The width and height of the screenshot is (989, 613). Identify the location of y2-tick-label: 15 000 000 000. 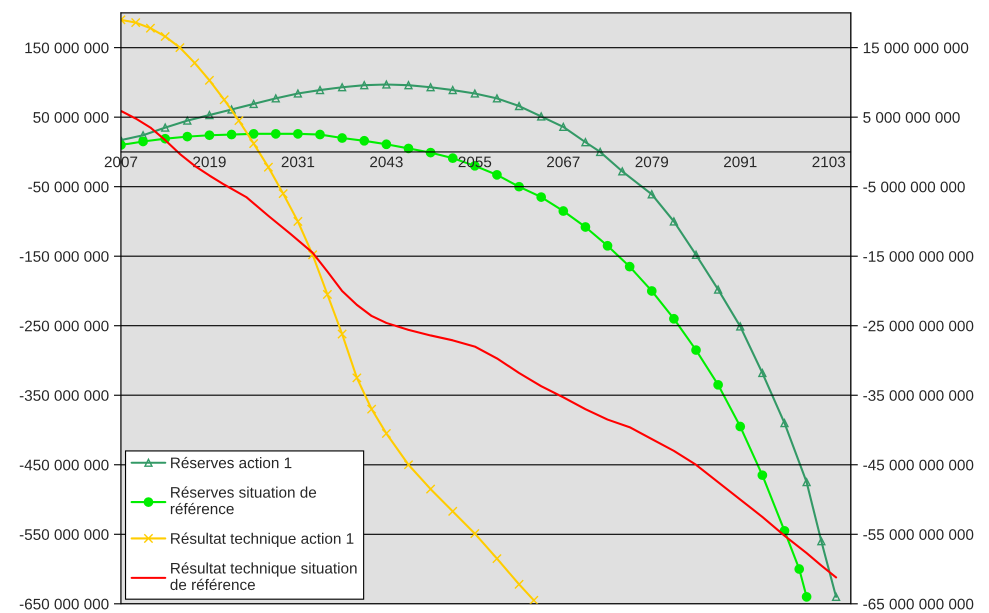
(916, 48).